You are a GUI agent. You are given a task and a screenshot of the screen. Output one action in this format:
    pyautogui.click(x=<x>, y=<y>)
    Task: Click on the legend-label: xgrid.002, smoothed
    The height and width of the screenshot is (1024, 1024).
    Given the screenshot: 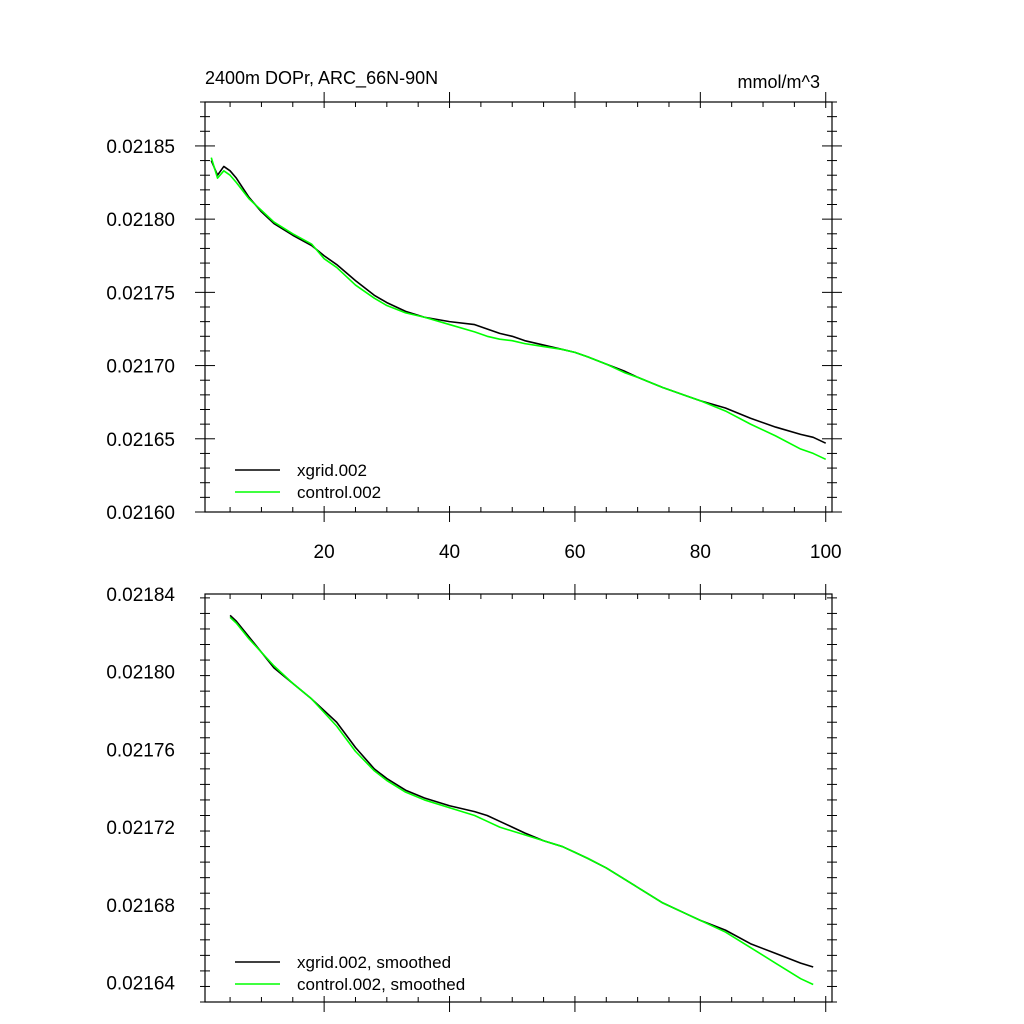 What is the action you would take?
    pyautogui.click(x=374, y=962)
    